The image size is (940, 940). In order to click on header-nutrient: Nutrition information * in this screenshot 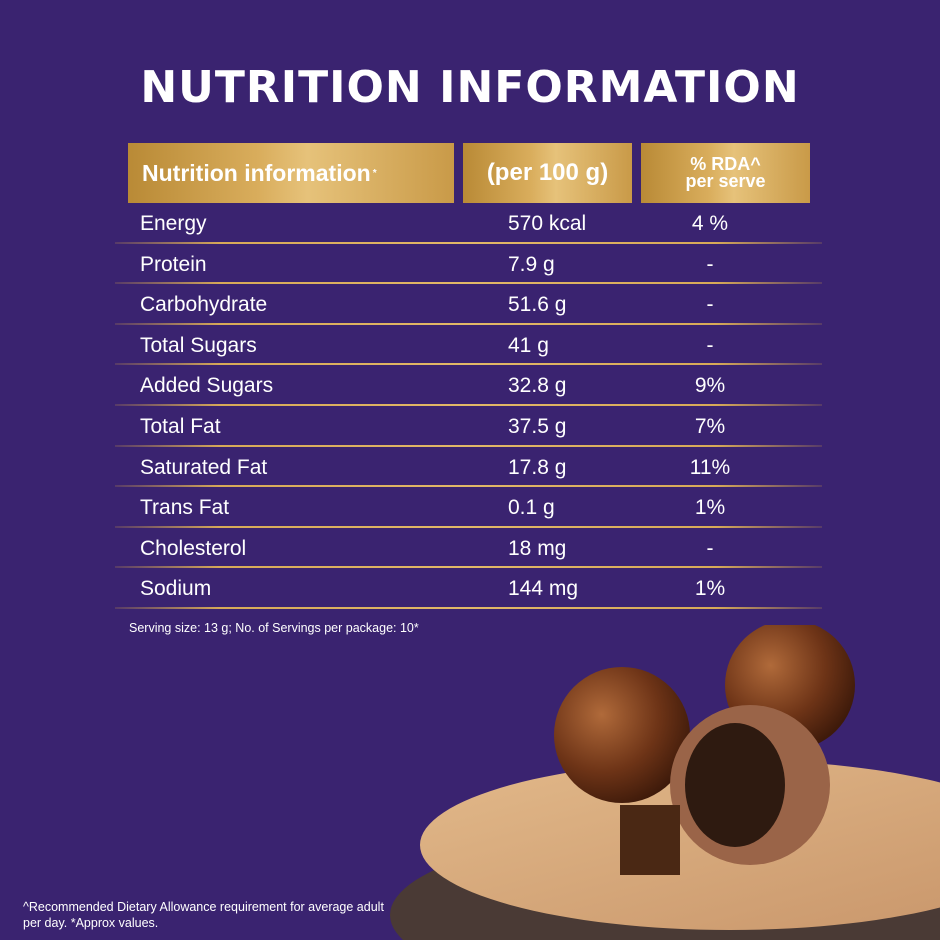, I will do `click(291, 173)`.